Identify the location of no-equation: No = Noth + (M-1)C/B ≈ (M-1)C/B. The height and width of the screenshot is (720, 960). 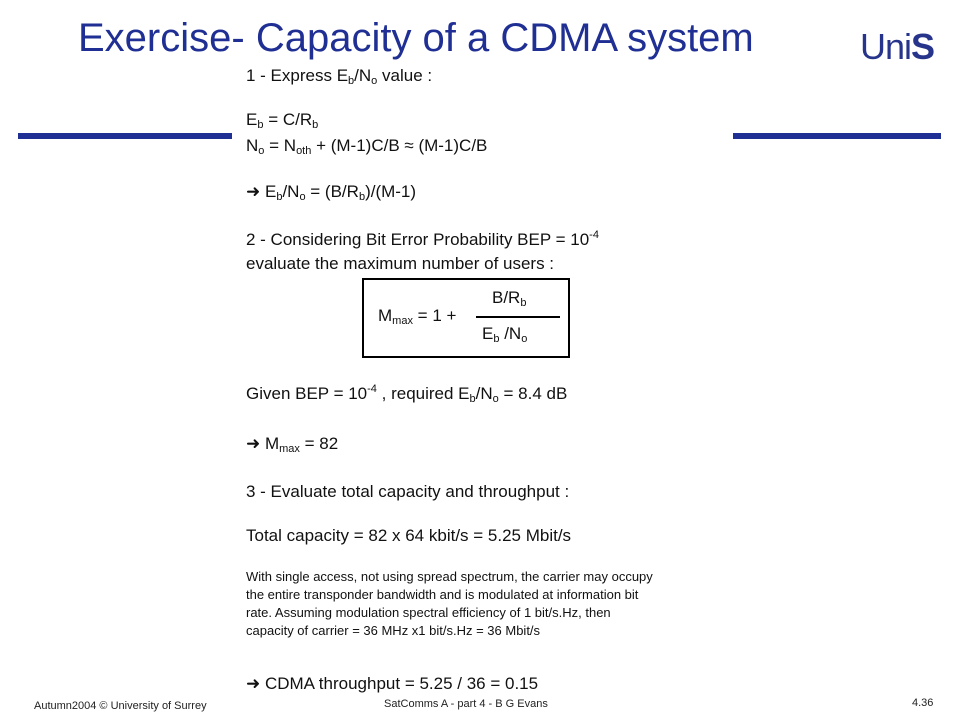
(367, 146).